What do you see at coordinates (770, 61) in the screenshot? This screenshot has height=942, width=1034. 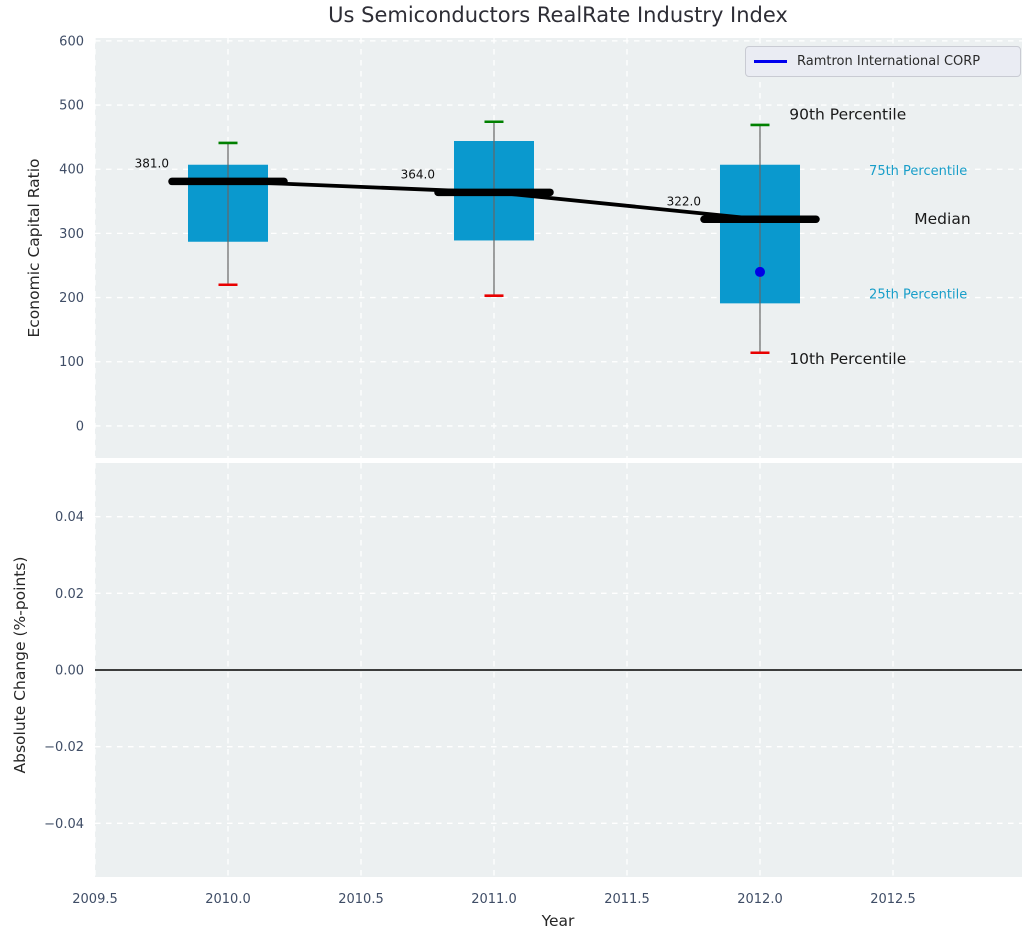 I see `legend-line-sample-icon` at bounding box center [770, 61].